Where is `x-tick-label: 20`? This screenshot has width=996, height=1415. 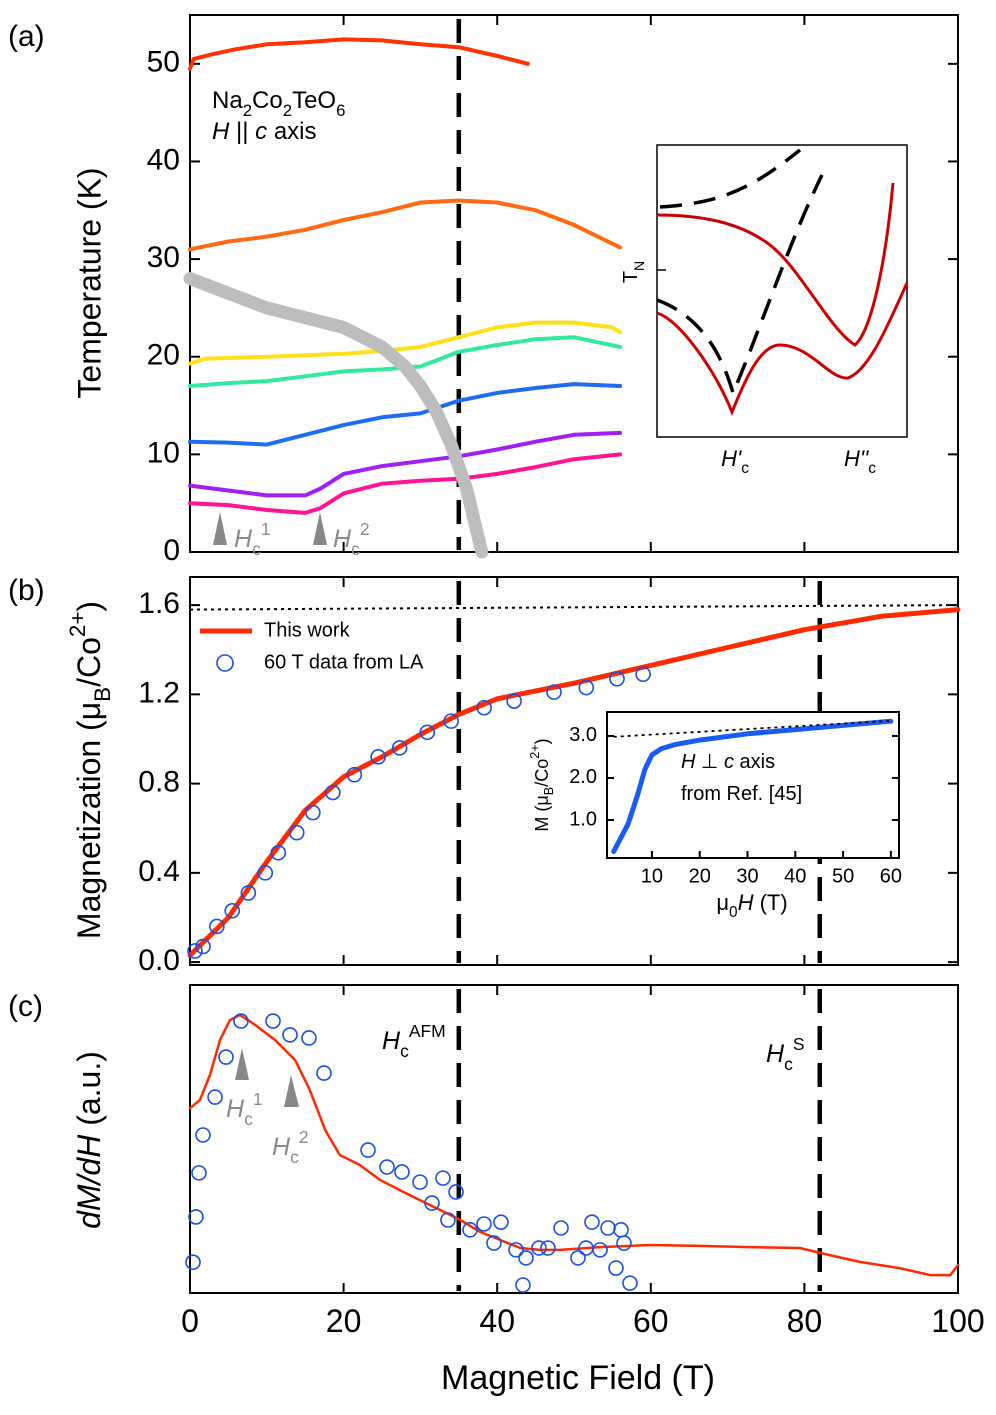 x-tick-label: 20 is located at coordinates (700, 876).